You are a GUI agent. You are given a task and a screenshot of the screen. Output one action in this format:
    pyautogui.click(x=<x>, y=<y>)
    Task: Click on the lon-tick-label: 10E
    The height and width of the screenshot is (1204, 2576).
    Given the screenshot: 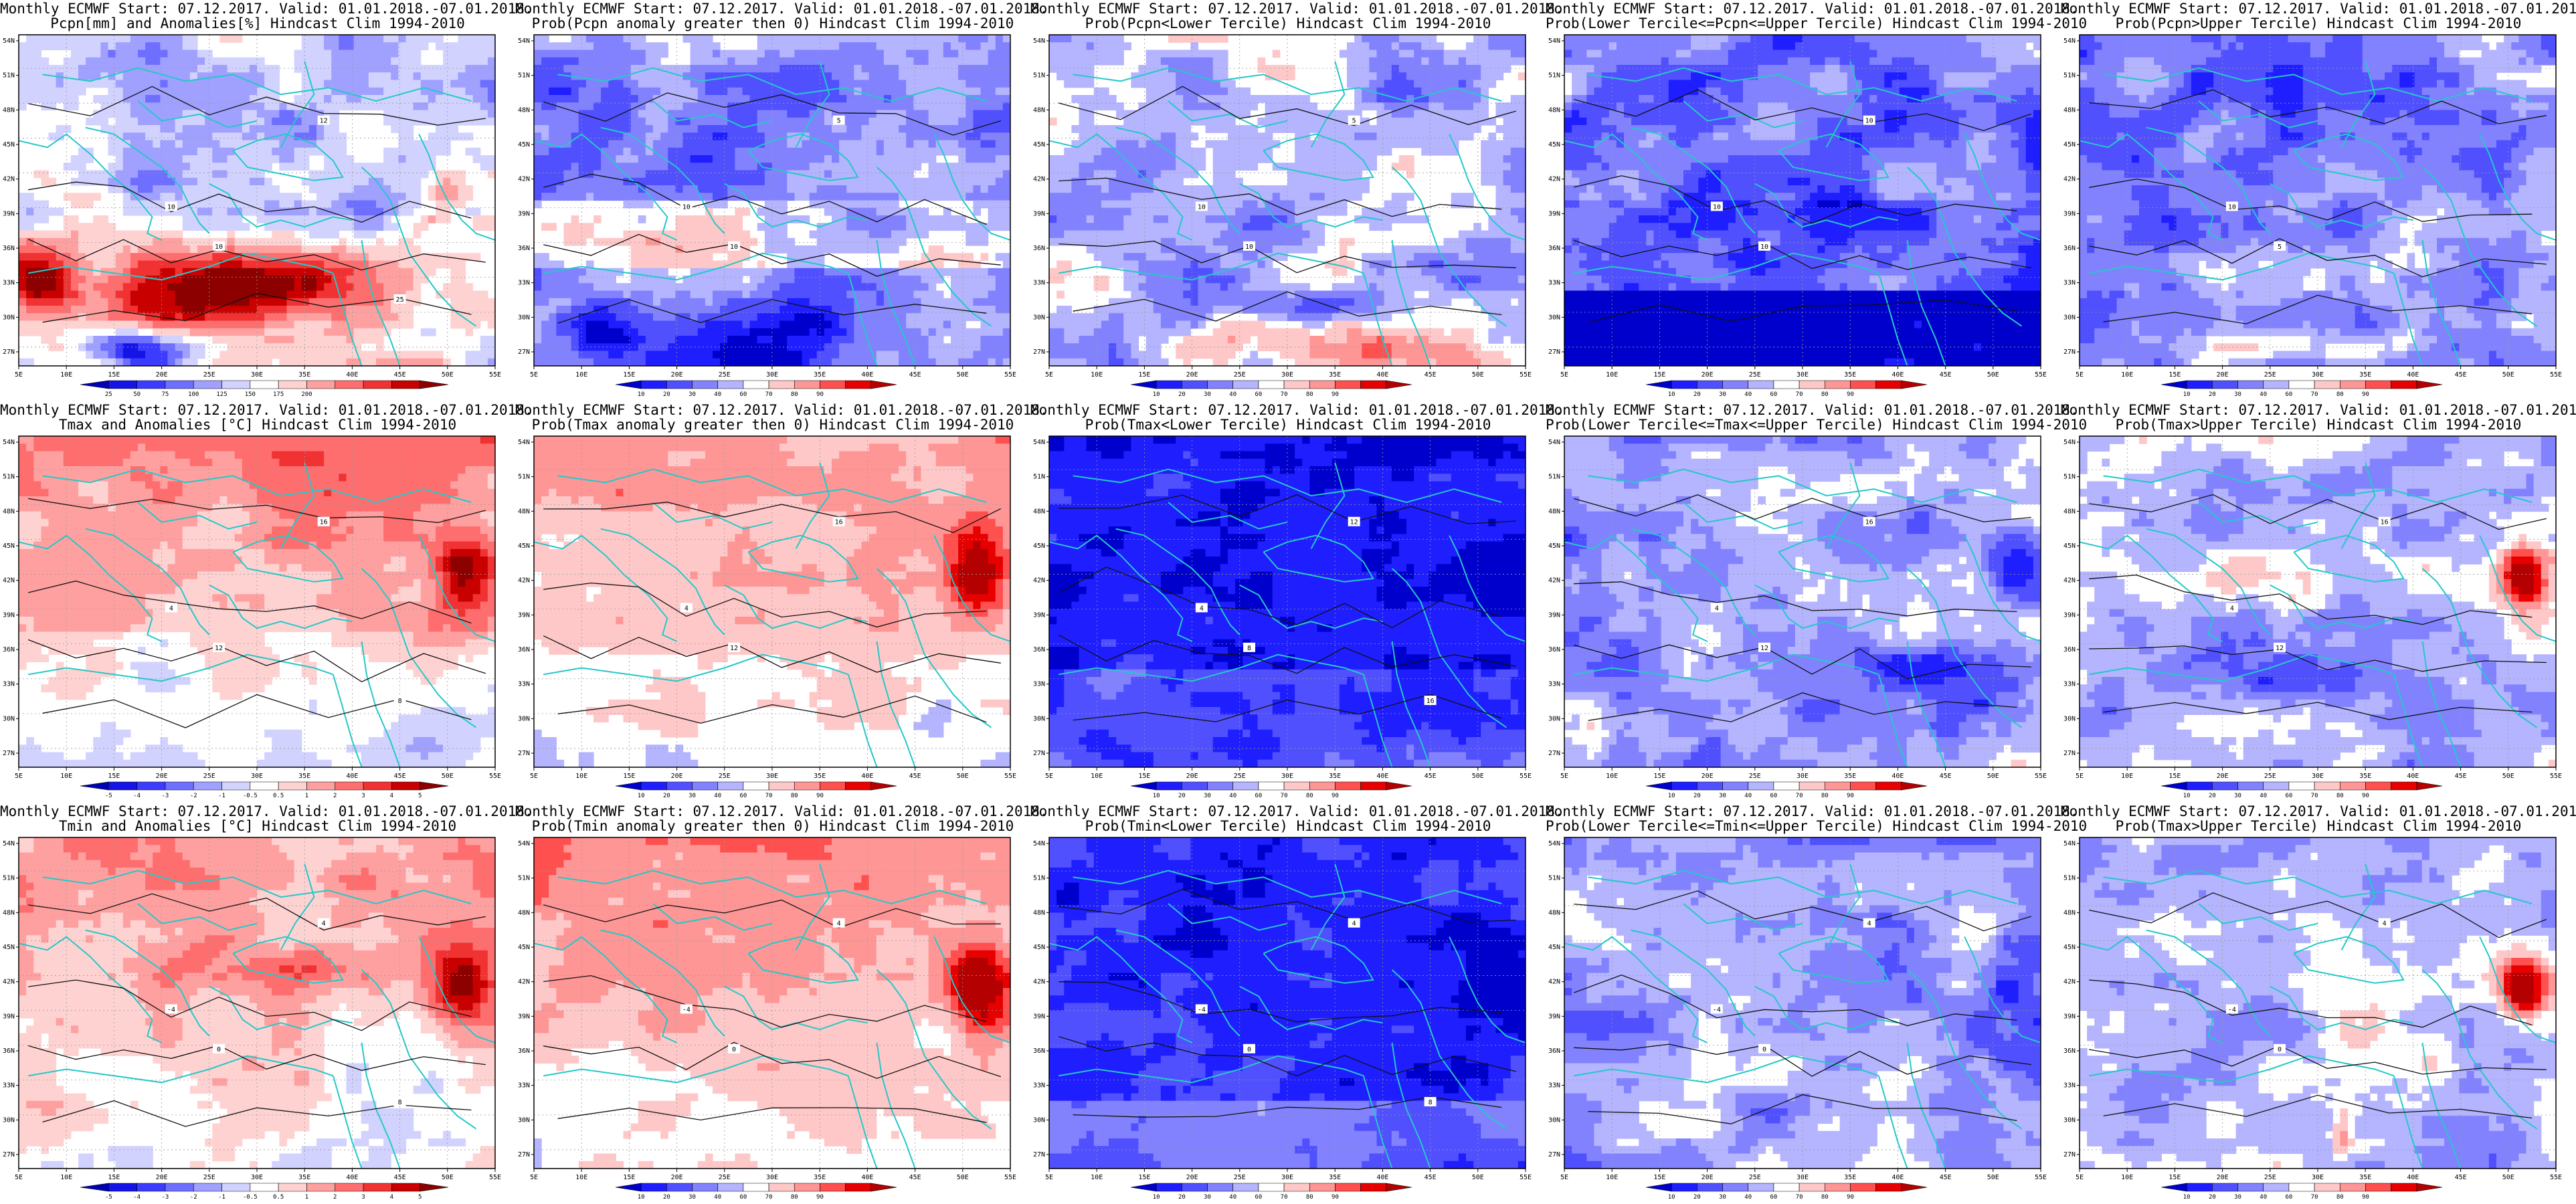 What is the action you would take?
    pyautogui.click(x=581, y=375)
    